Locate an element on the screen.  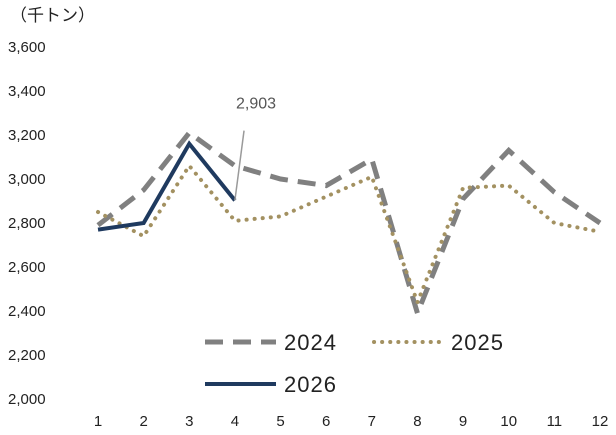
x-tick-label-3: 4 is located at coordinates (235, 421).